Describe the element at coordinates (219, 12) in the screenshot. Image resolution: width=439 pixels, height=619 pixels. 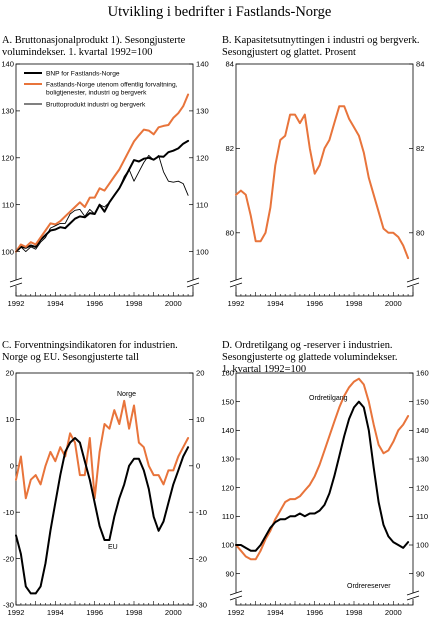
I see `page-title: Utvikling i bedrifter i Fastlands-Norge` at that location.